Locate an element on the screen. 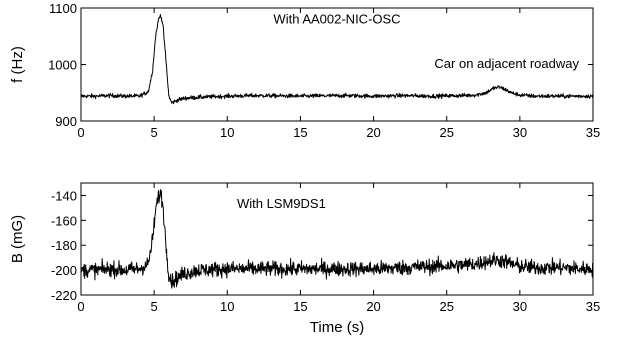 This screenshot has height=340, width=618. y-tick-label: -140 is located at coordinates (64, 195).